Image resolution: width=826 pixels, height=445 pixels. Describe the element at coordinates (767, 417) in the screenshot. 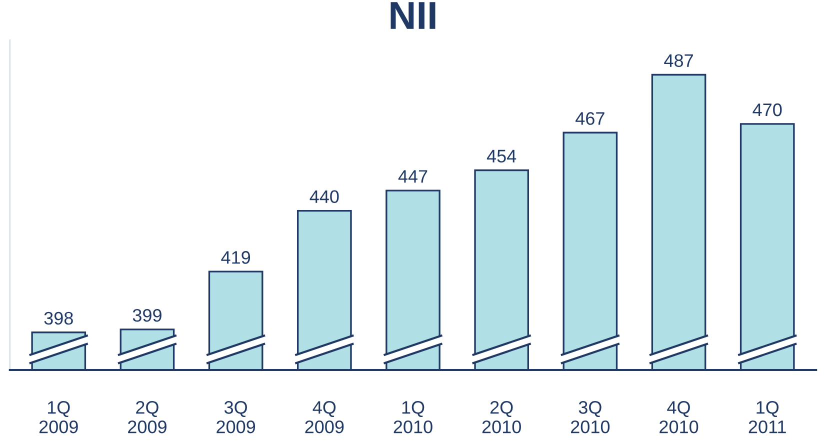

I see `x-tick-label: 1Q 2011` at that location.